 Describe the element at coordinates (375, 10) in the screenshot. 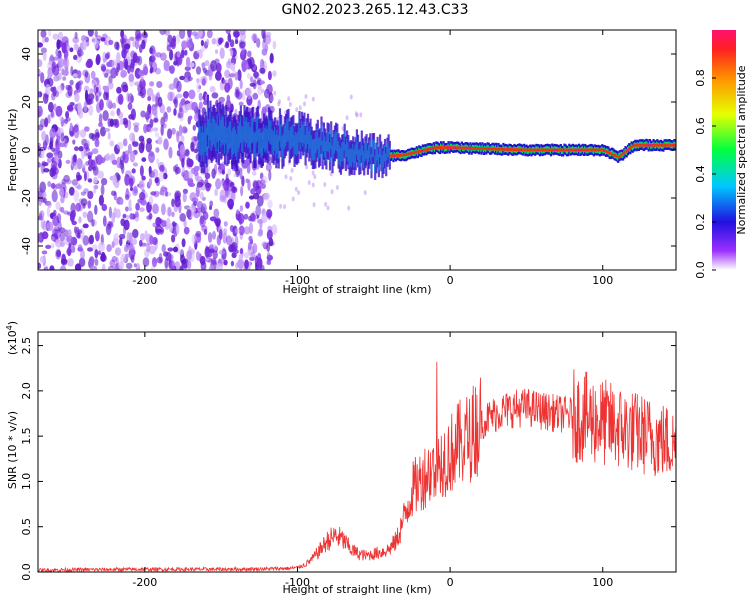

I see `chart-title: GN02.2023.265.12.43.C33` at that location.